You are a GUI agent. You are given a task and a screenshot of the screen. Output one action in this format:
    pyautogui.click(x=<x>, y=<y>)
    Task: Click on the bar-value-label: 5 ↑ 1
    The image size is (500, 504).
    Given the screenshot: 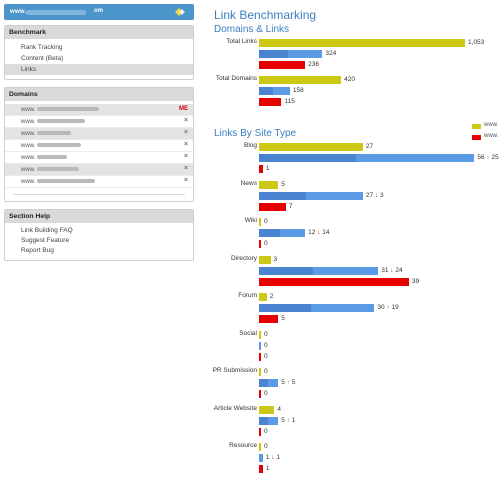 What is the action you would take?
    pyautogui.click(x=288, y=420)
    